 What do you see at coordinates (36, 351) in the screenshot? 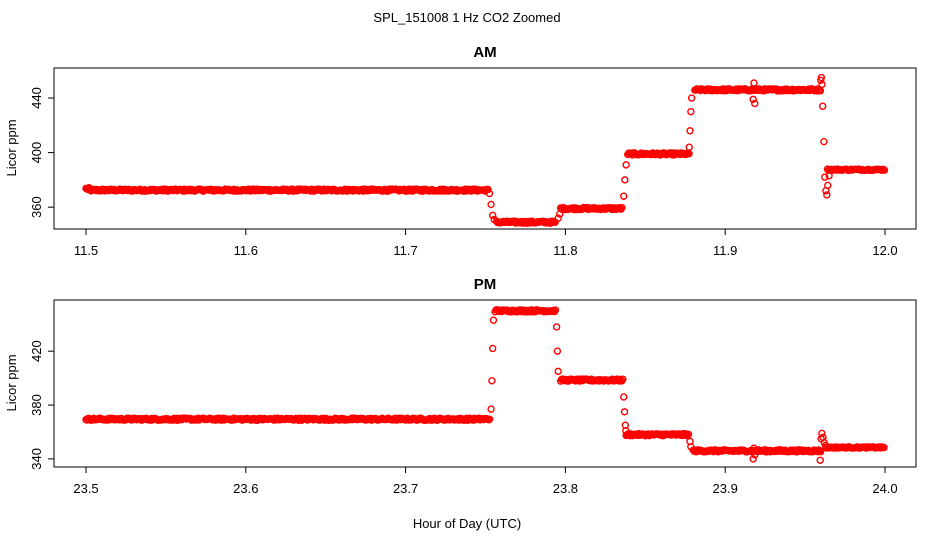
I see `y-tick-label: 420` at bounding box center [36, 351].